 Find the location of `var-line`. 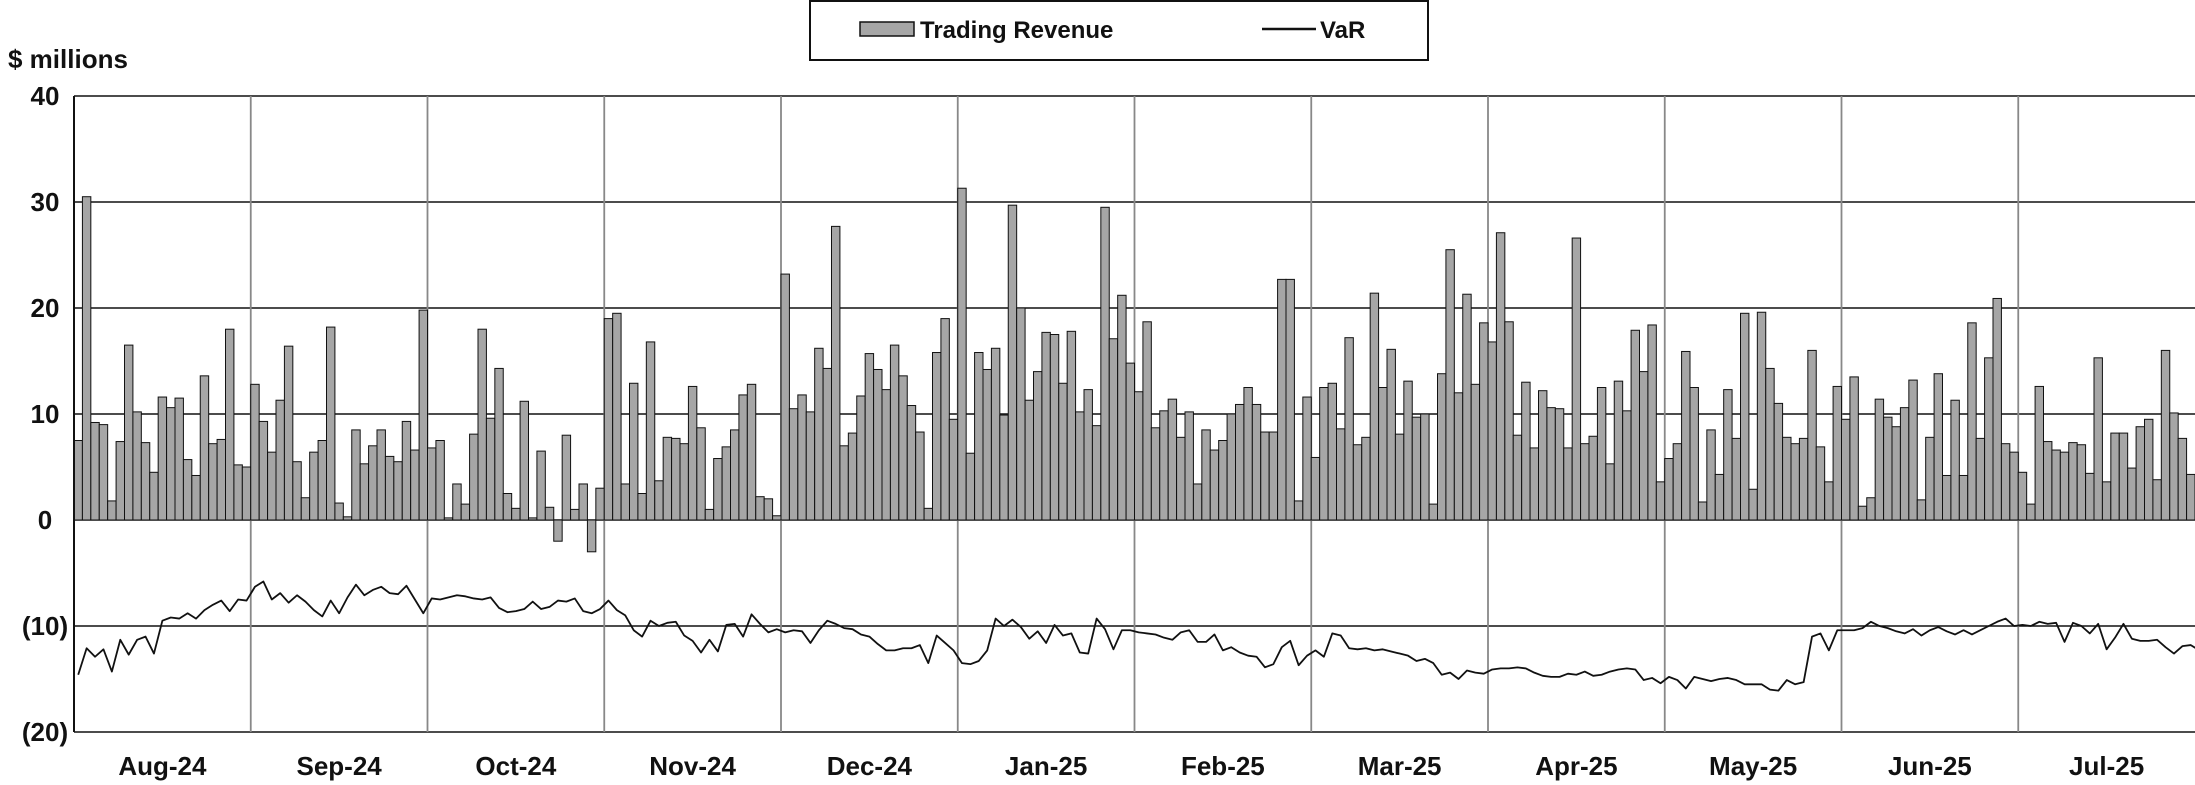

var-line is located at coordinates (1136, 636).